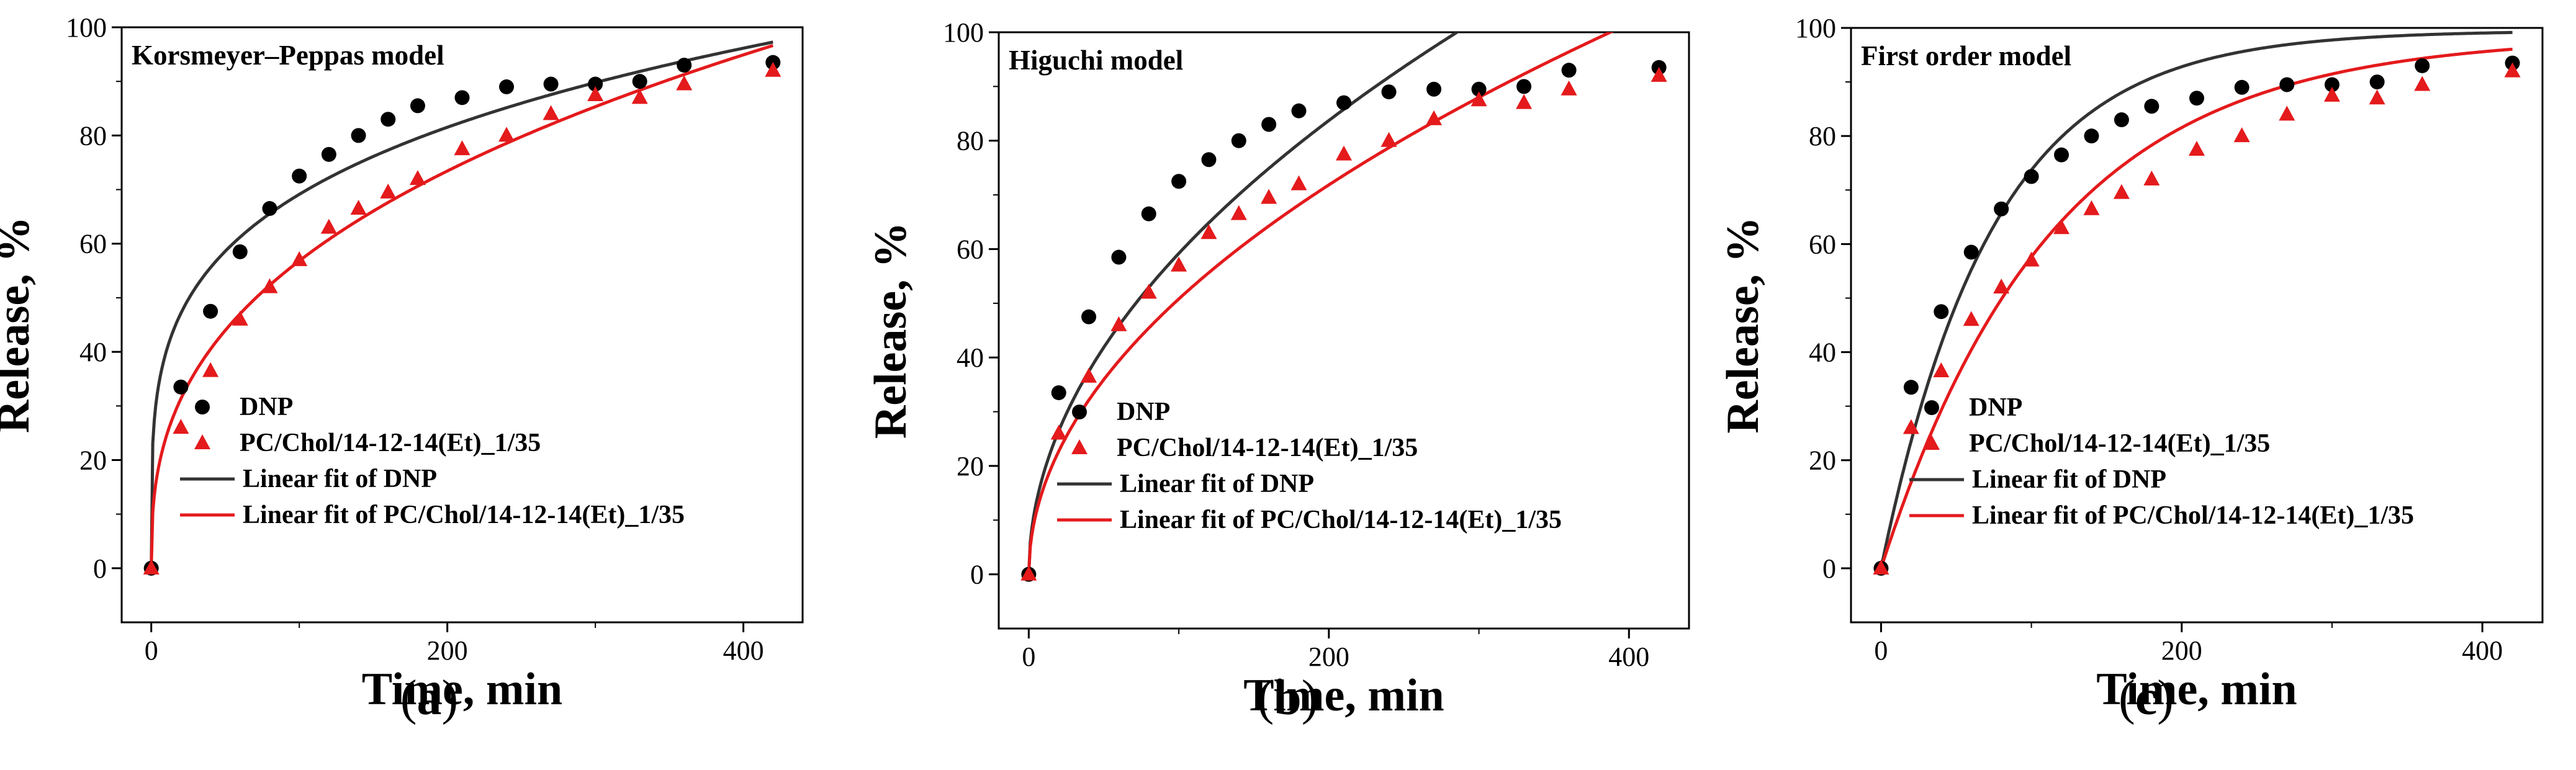 The height and width of the screenshot is (770, 2576). What do you see at coordinates (1822, 460) in the screenshot?
I see `y-tick-label: 20` at bounding box center [1822, 460].